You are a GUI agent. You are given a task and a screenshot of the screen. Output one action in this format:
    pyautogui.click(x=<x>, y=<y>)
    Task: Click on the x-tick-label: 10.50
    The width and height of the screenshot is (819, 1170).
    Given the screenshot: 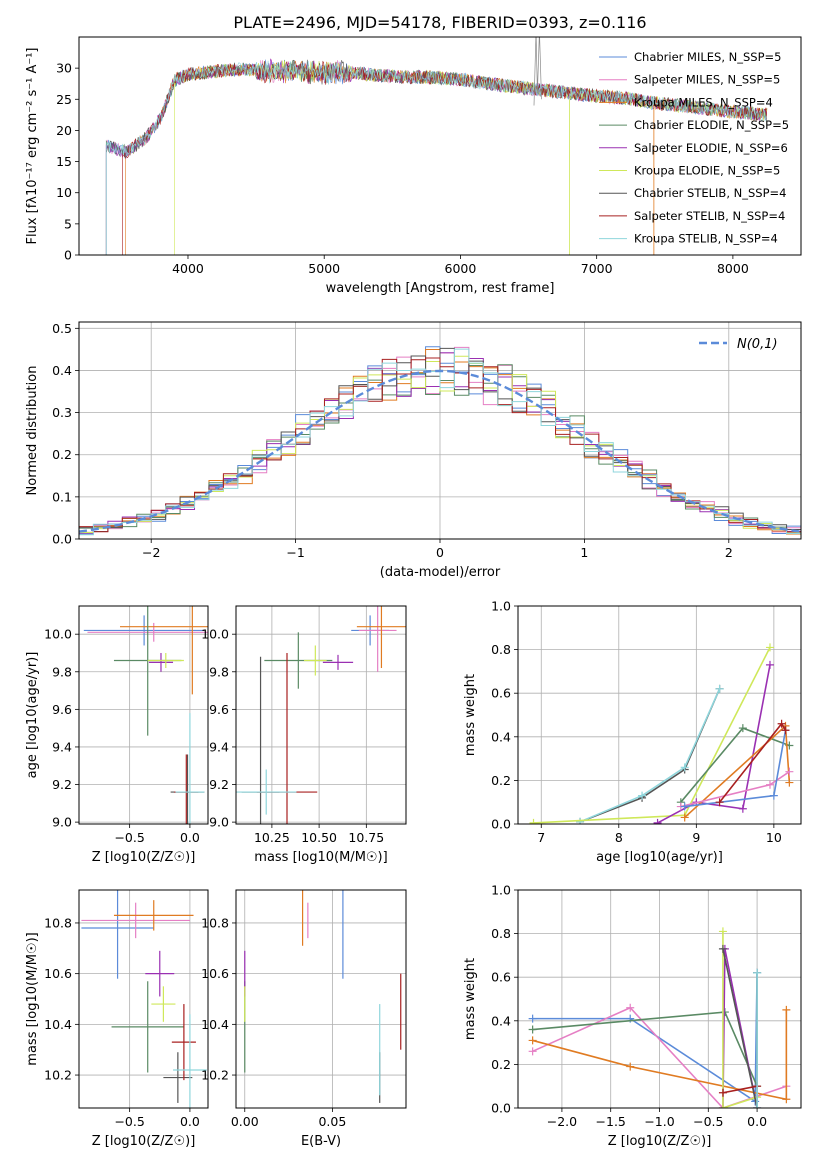 What is the action you would take?
    pyautogui.click(x=319, y=837)
    